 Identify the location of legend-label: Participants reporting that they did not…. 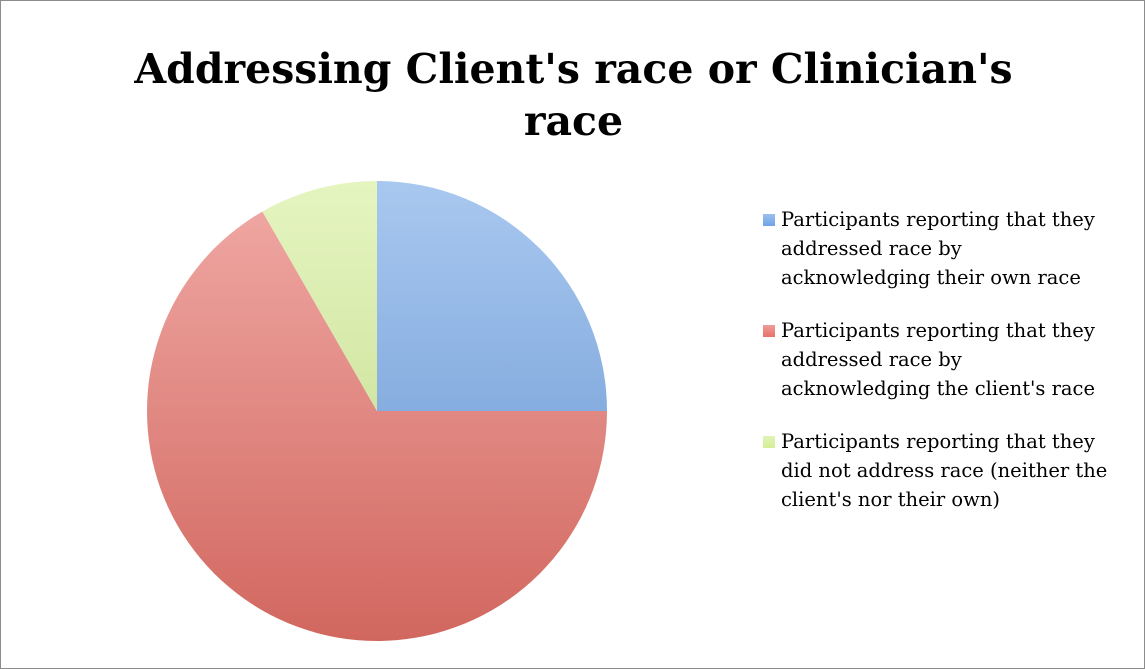
(944, 470).